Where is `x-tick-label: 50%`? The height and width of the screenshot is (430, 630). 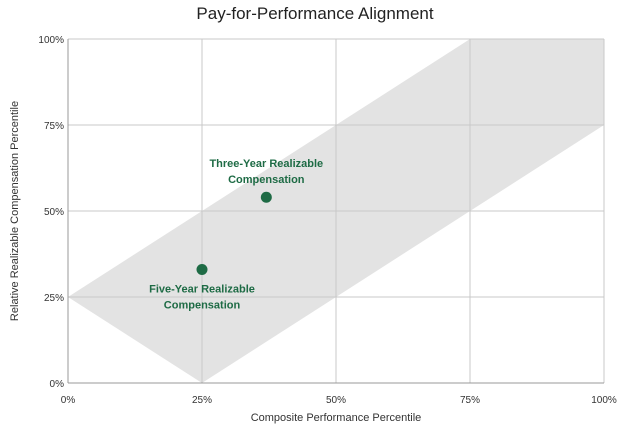 x-tick-label: 50% is located at coordinates (336, 400).